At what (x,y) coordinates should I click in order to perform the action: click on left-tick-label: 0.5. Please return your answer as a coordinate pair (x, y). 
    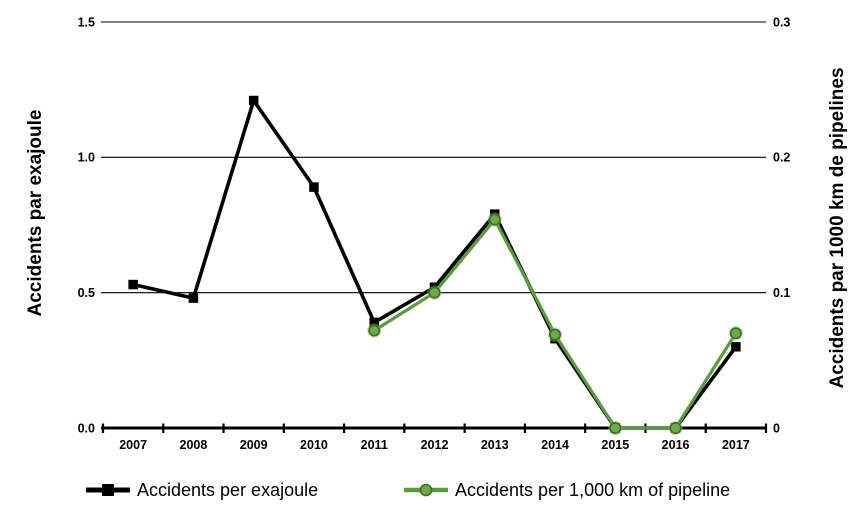
    Looking at the image, I should click on (86, 293).